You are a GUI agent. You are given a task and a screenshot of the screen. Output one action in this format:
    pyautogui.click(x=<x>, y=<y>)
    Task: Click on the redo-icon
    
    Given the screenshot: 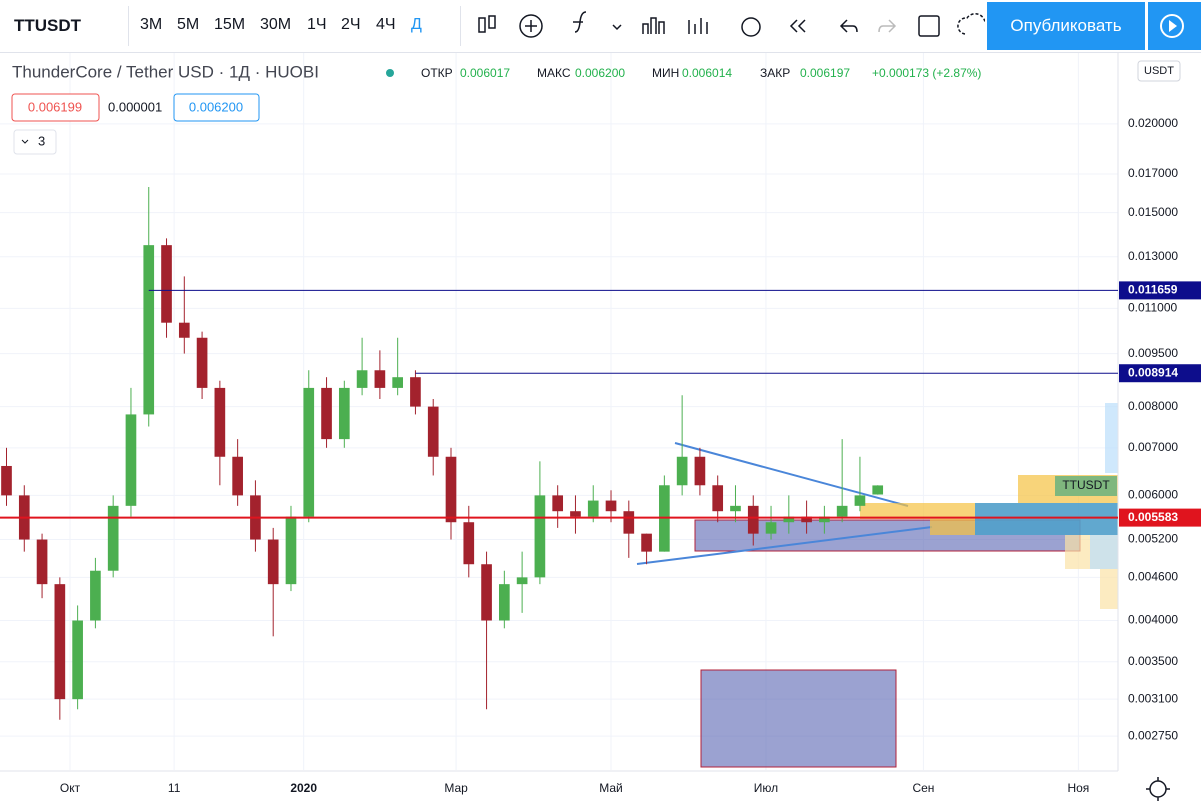 What is the action you would take?
    pyautogui.click(x=887, y=26)
    